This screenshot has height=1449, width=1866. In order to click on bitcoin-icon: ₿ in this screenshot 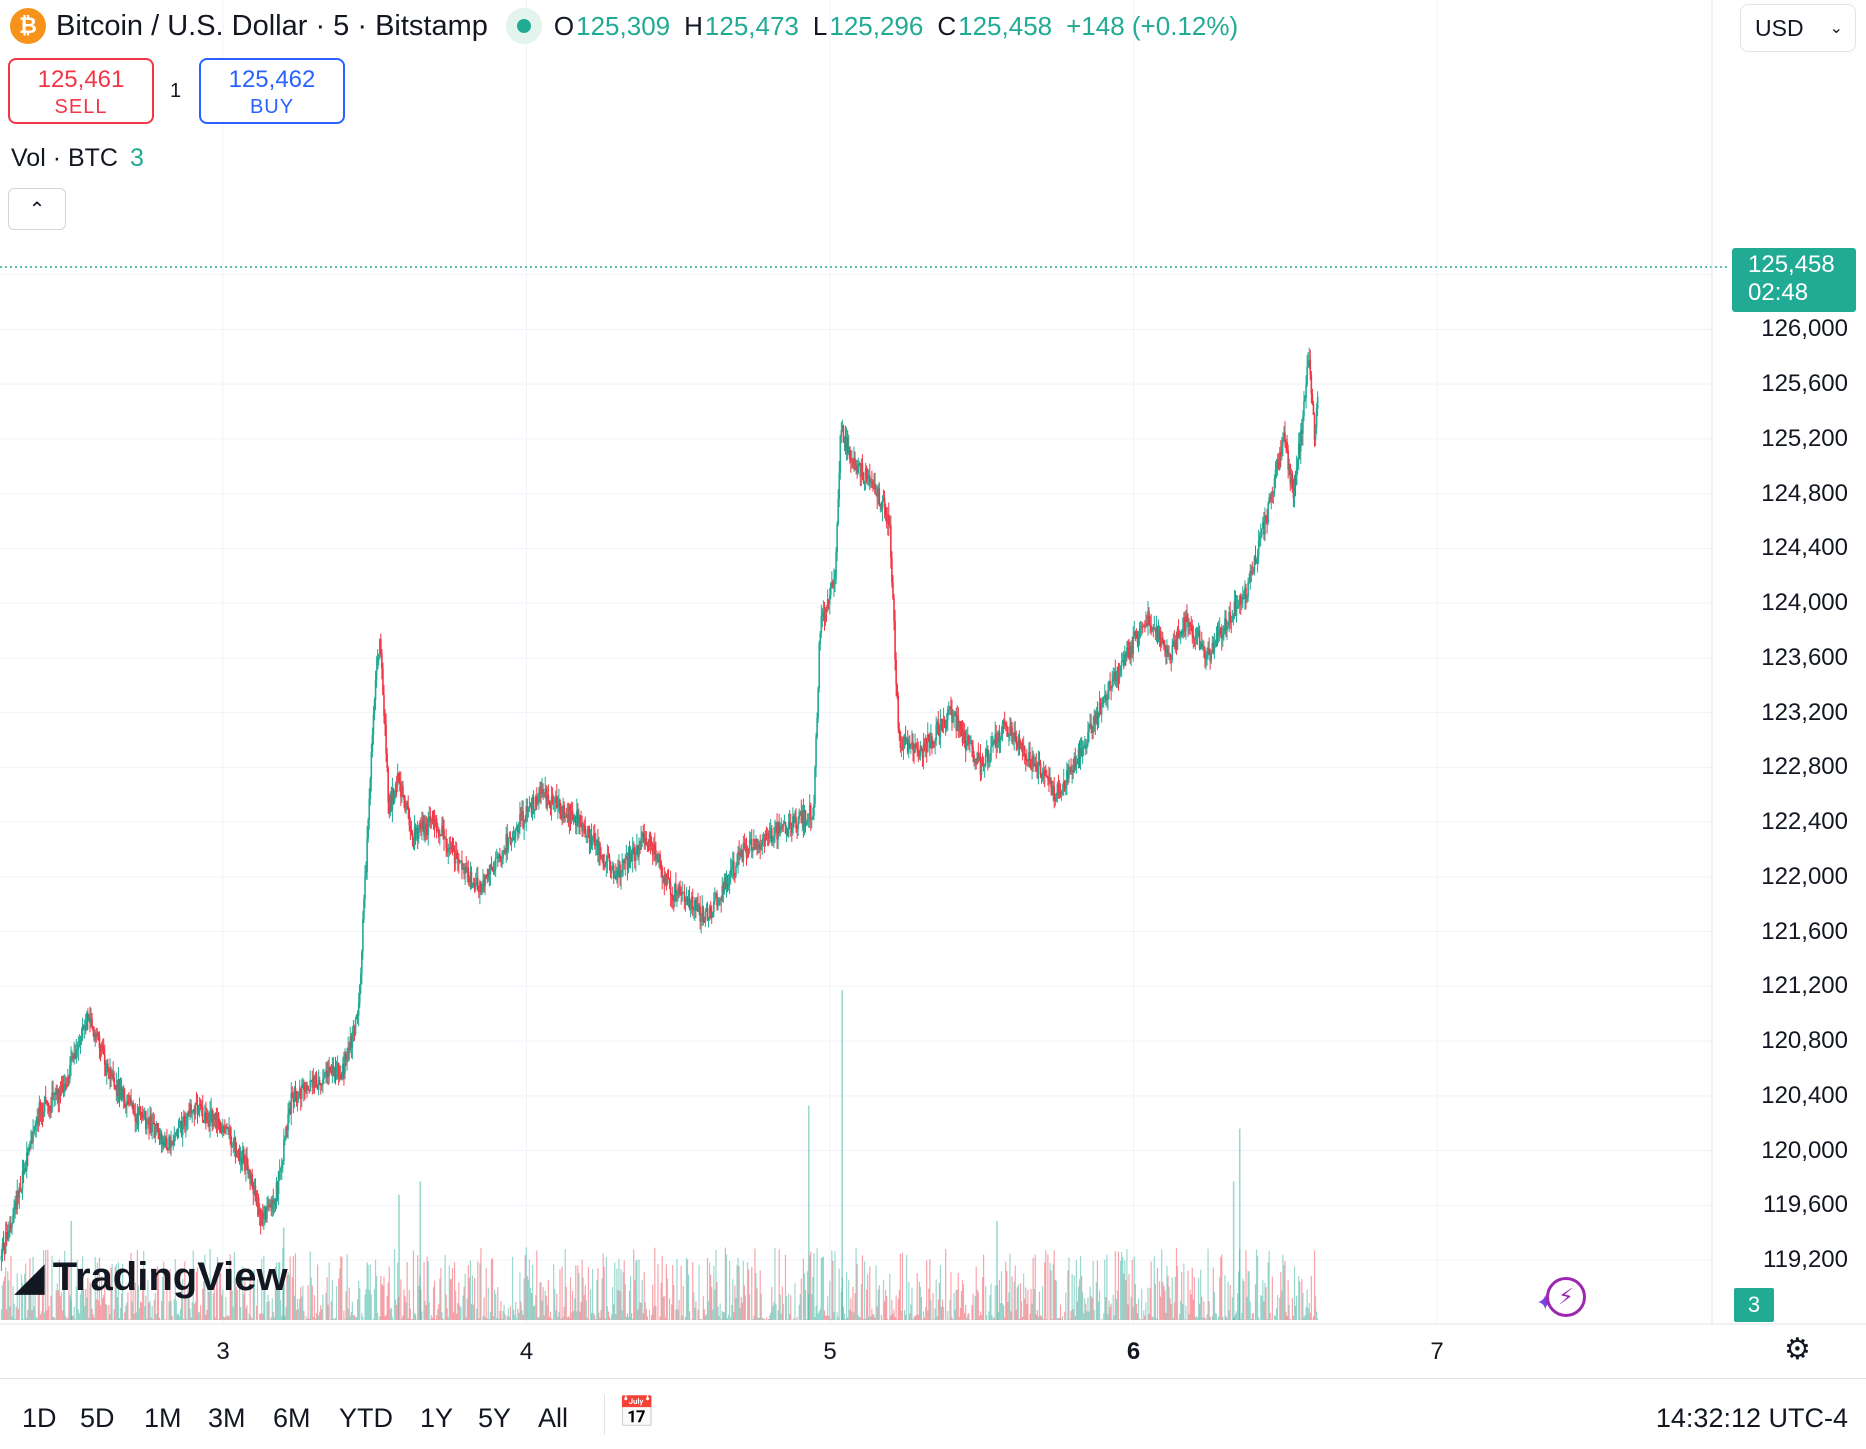, I will do `click(28, 26)`.